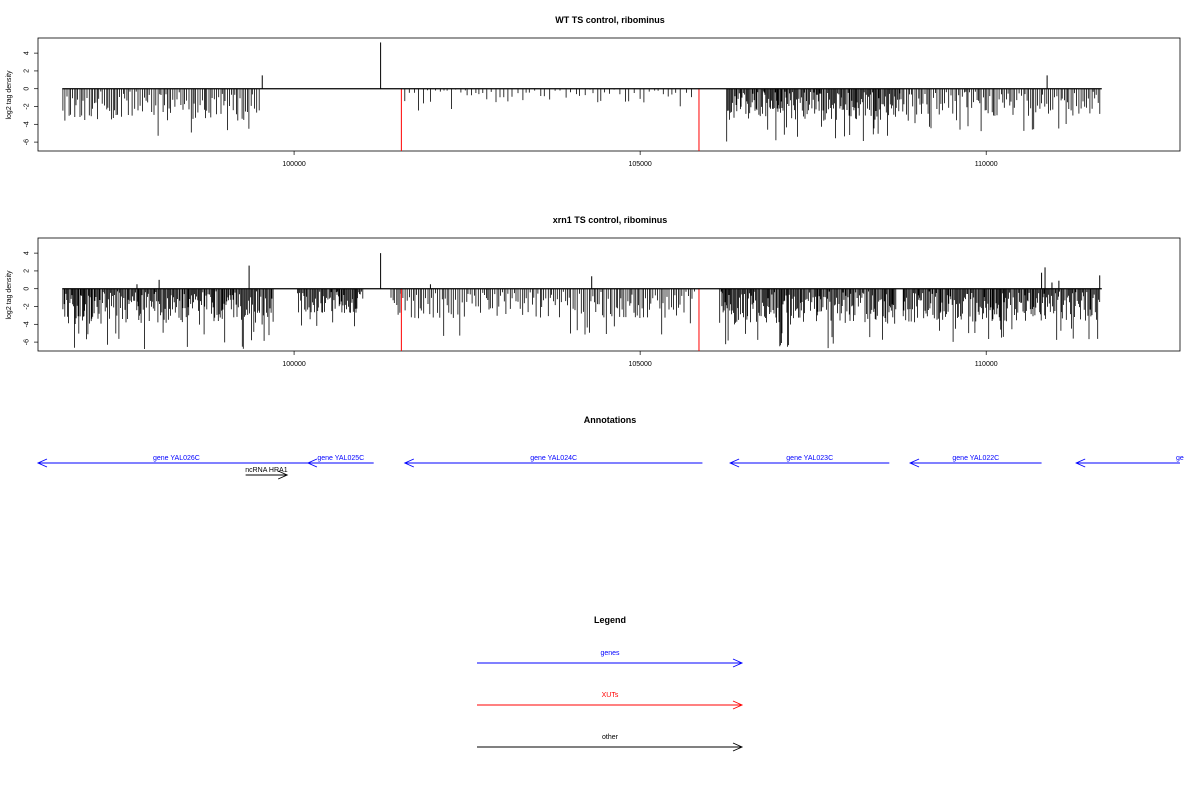  Describe the element at coordinates (610, 220) in the screenshot. I see `xrn1-panel-title: xrn1 TS control, ribominus` at that location.